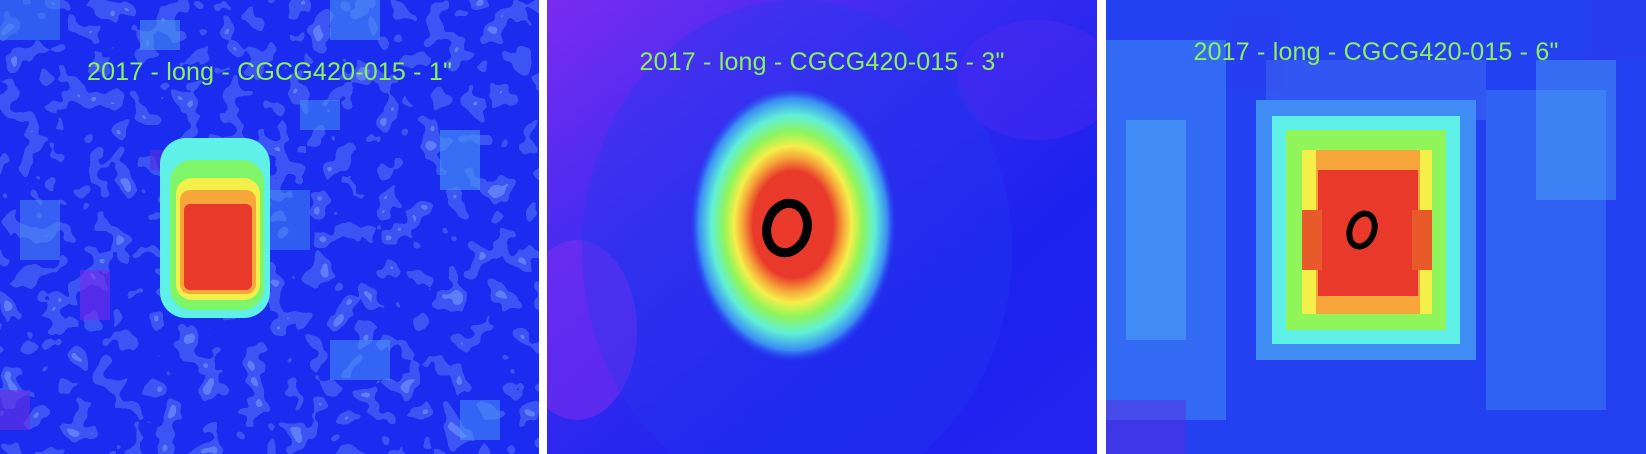  I want to click on panel-1-title: 2017 - long - CGCG420-015 - 1", so click(269, 72).